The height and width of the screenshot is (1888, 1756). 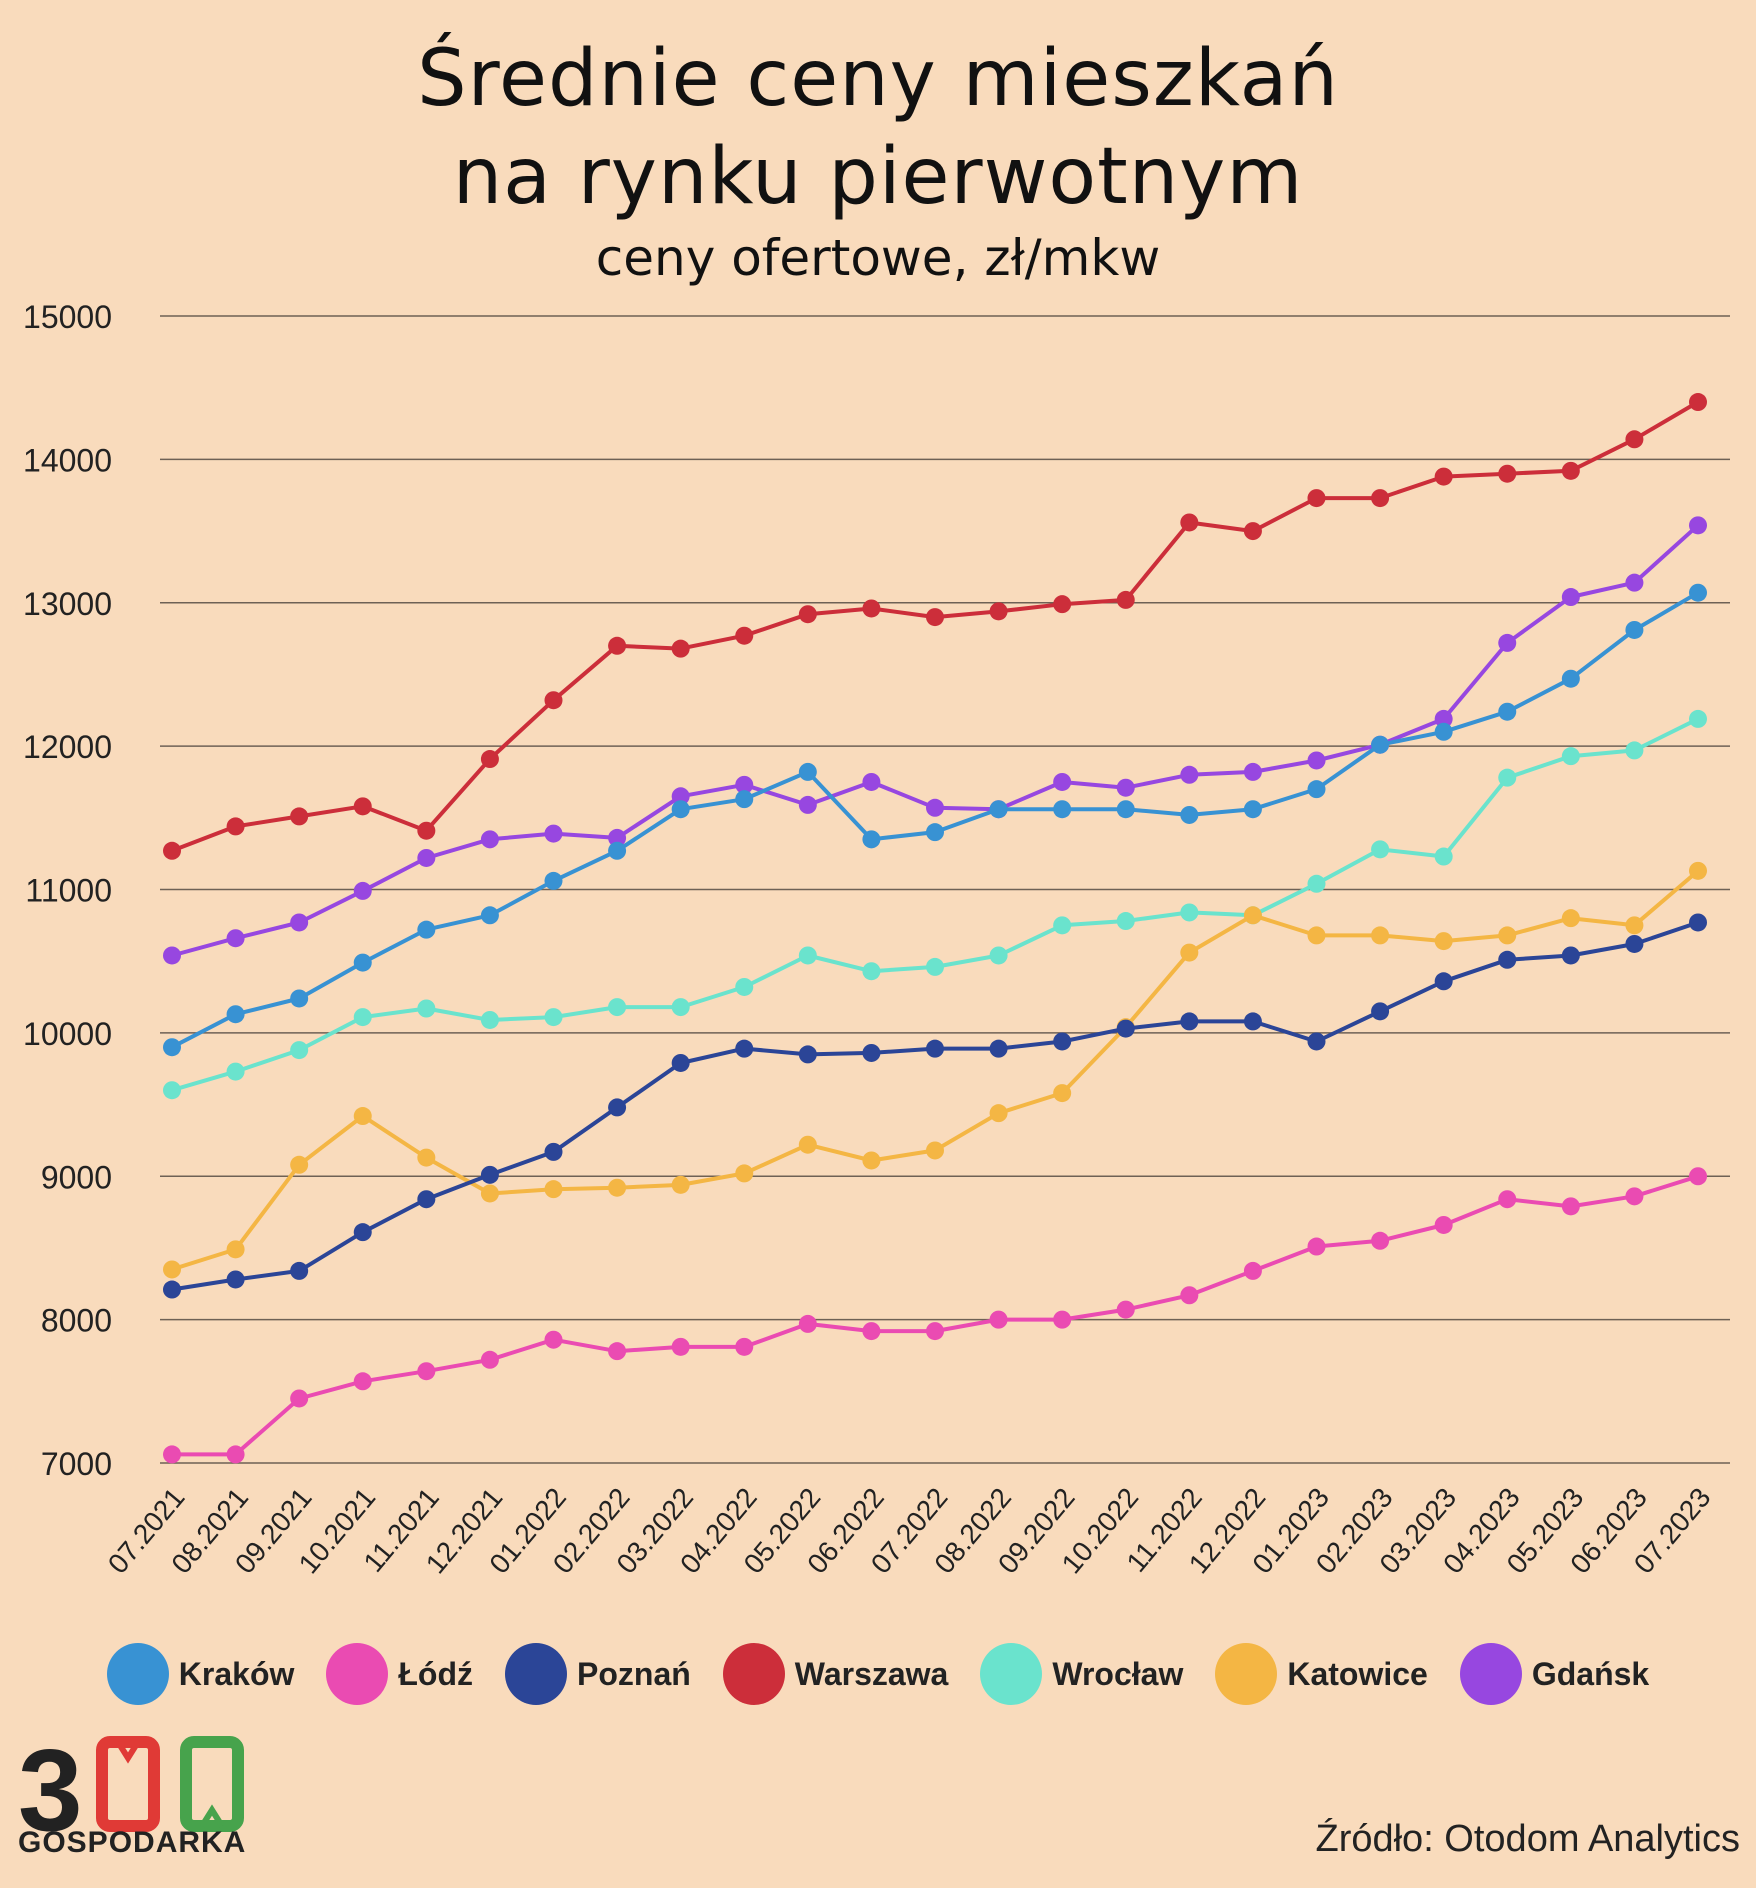 What do you see at coordinates (67, 1034) in the screenshot?
I see `y-tick-label: 10000` at bounding box center [67, 1034].